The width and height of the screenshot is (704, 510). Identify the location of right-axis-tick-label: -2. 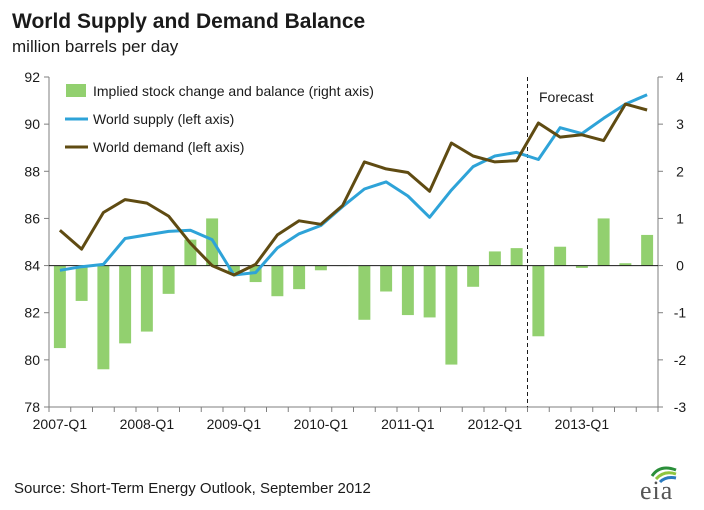
(680, 360).